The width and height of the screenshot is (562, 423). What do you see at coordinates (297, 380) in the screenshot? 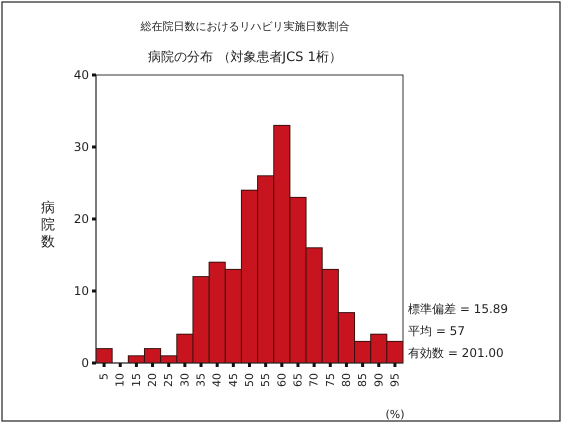
I see `x-tick-label: 65` at bounding box center [297, 380].